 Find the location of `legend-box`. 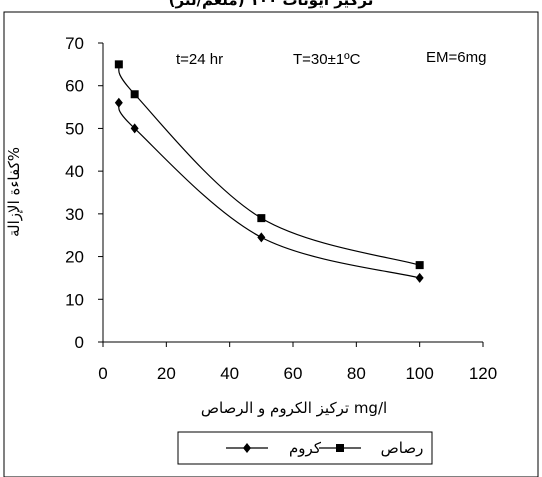

legend-box is located at coordinates (305, 448).